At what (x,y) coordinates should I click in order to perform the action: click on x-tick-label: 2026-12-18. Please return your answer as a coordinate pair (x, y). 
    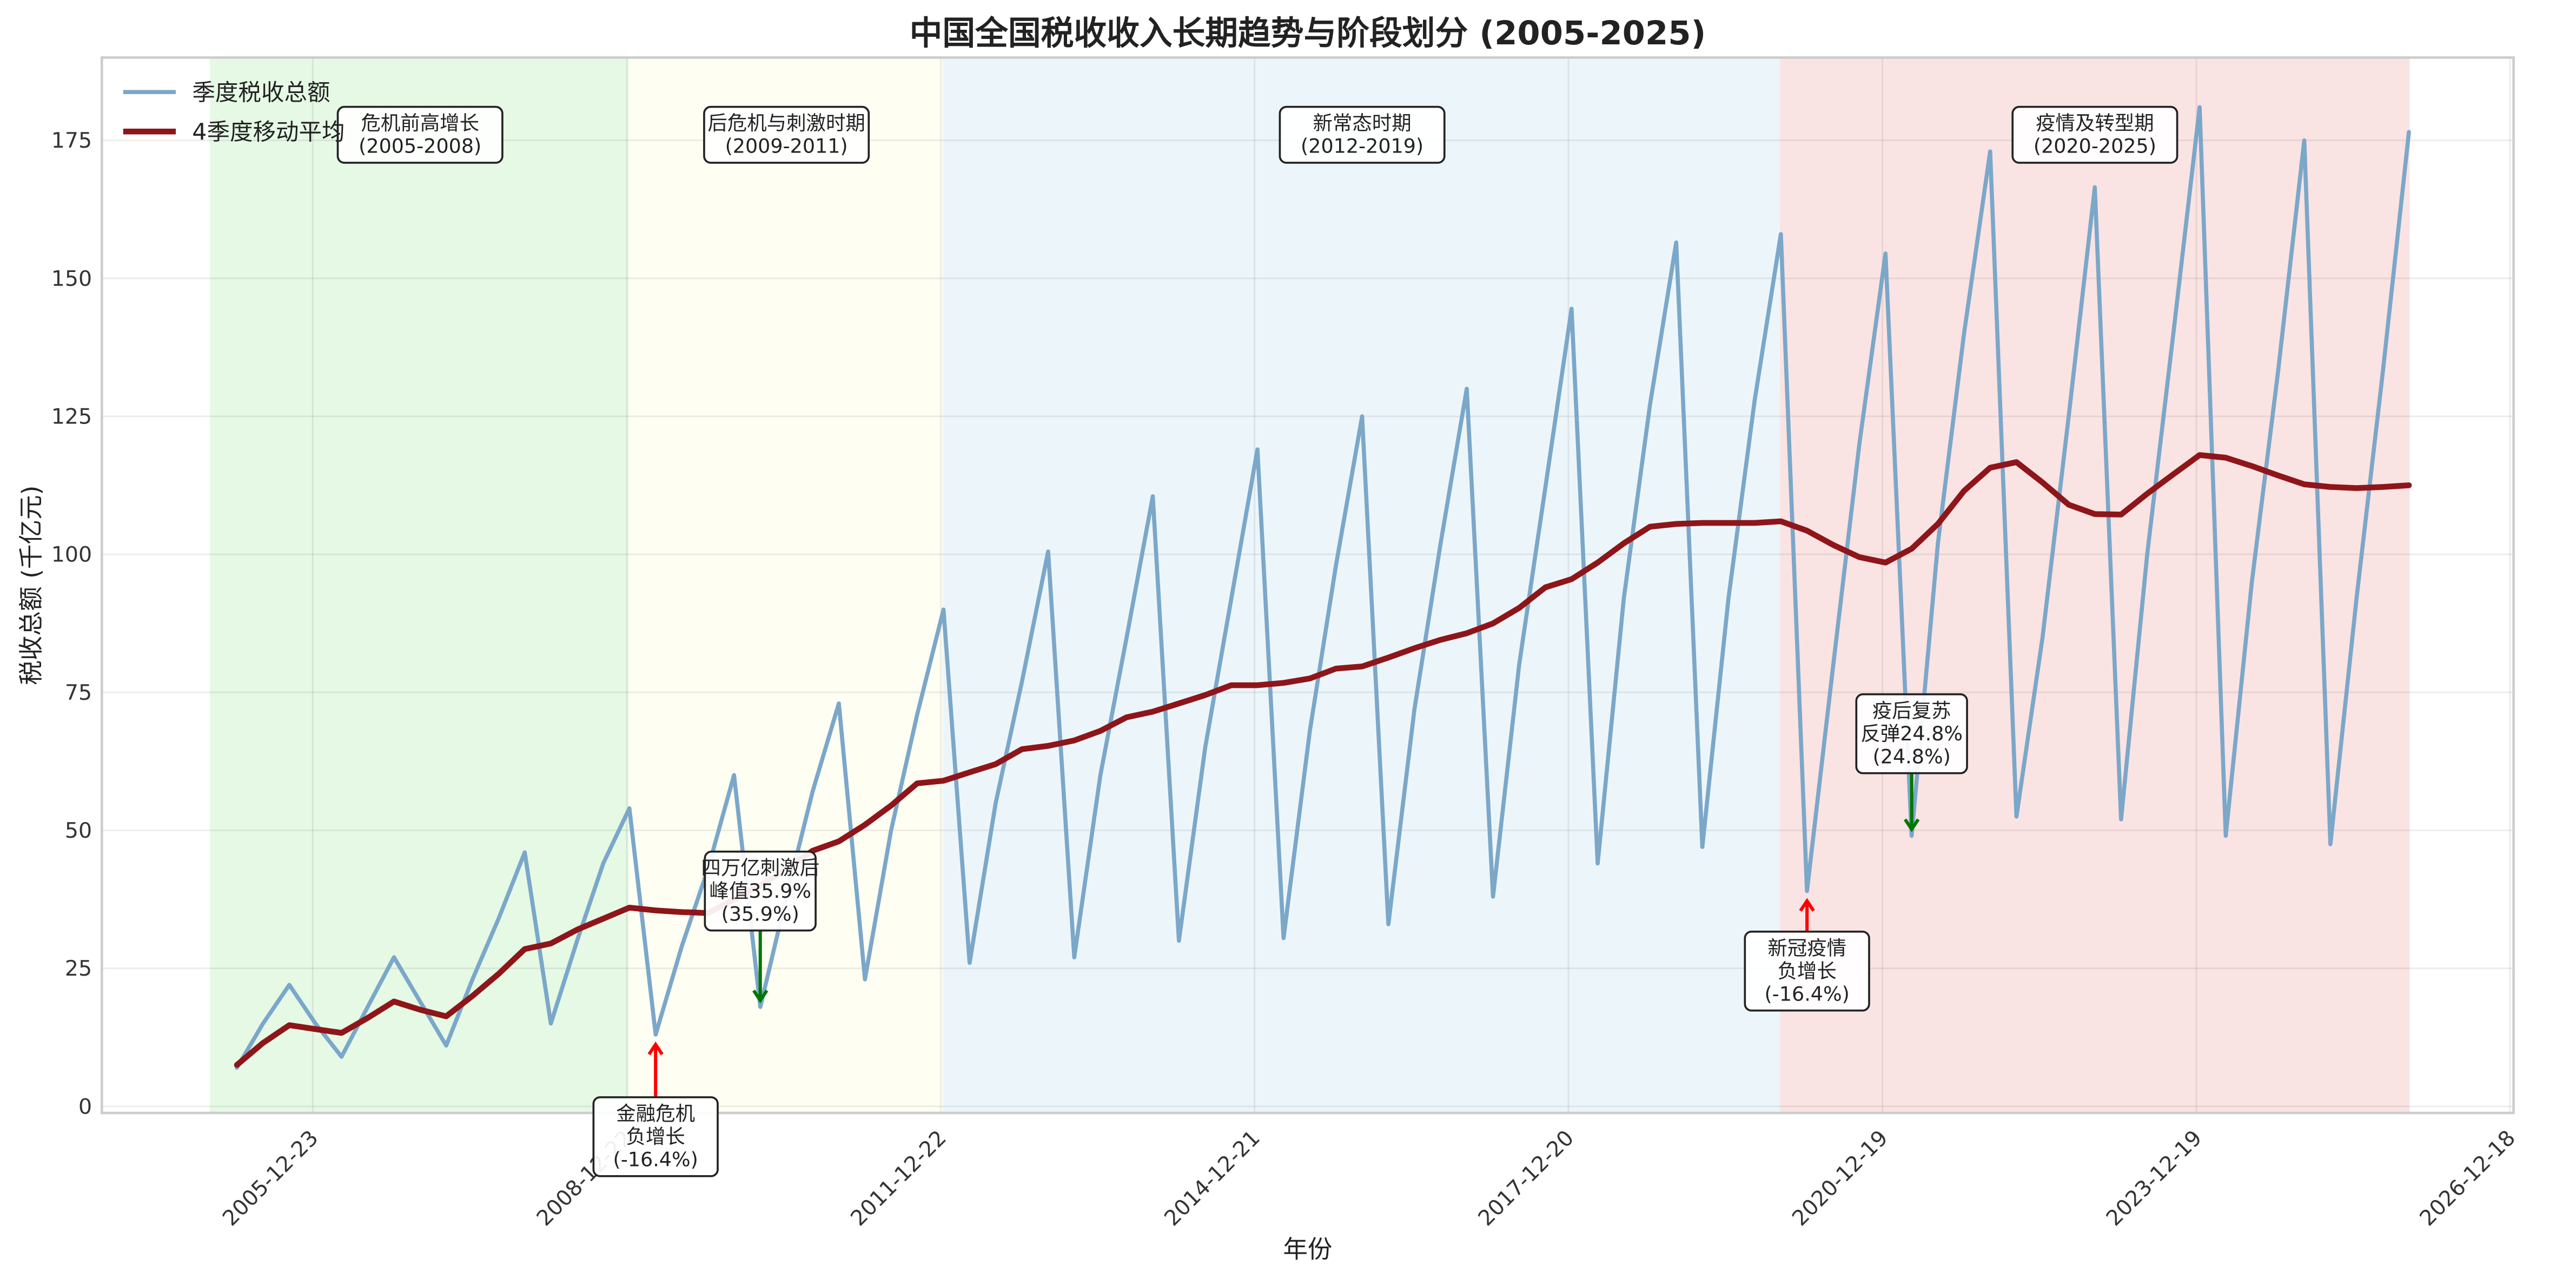
    Looking at the image, I should click on (2467, 1178).